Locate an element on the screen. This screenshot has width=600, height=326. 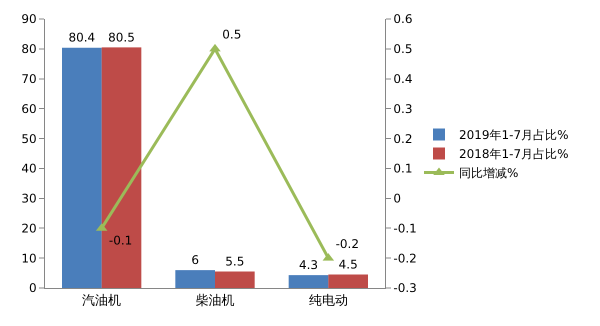
y2-tick-label: 0 is located at coordinates (397, 199).